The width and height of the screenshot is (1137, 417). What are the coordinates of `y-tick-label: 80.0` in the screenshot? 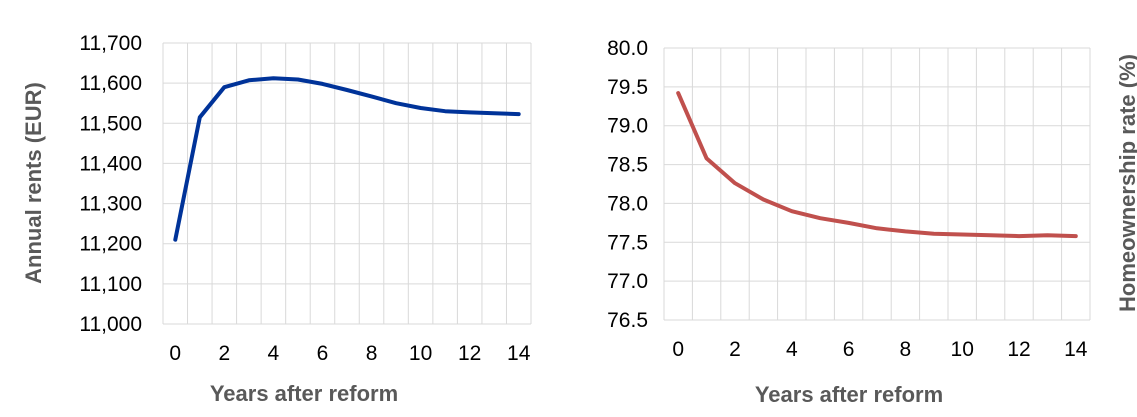 It's located at (627, 48).